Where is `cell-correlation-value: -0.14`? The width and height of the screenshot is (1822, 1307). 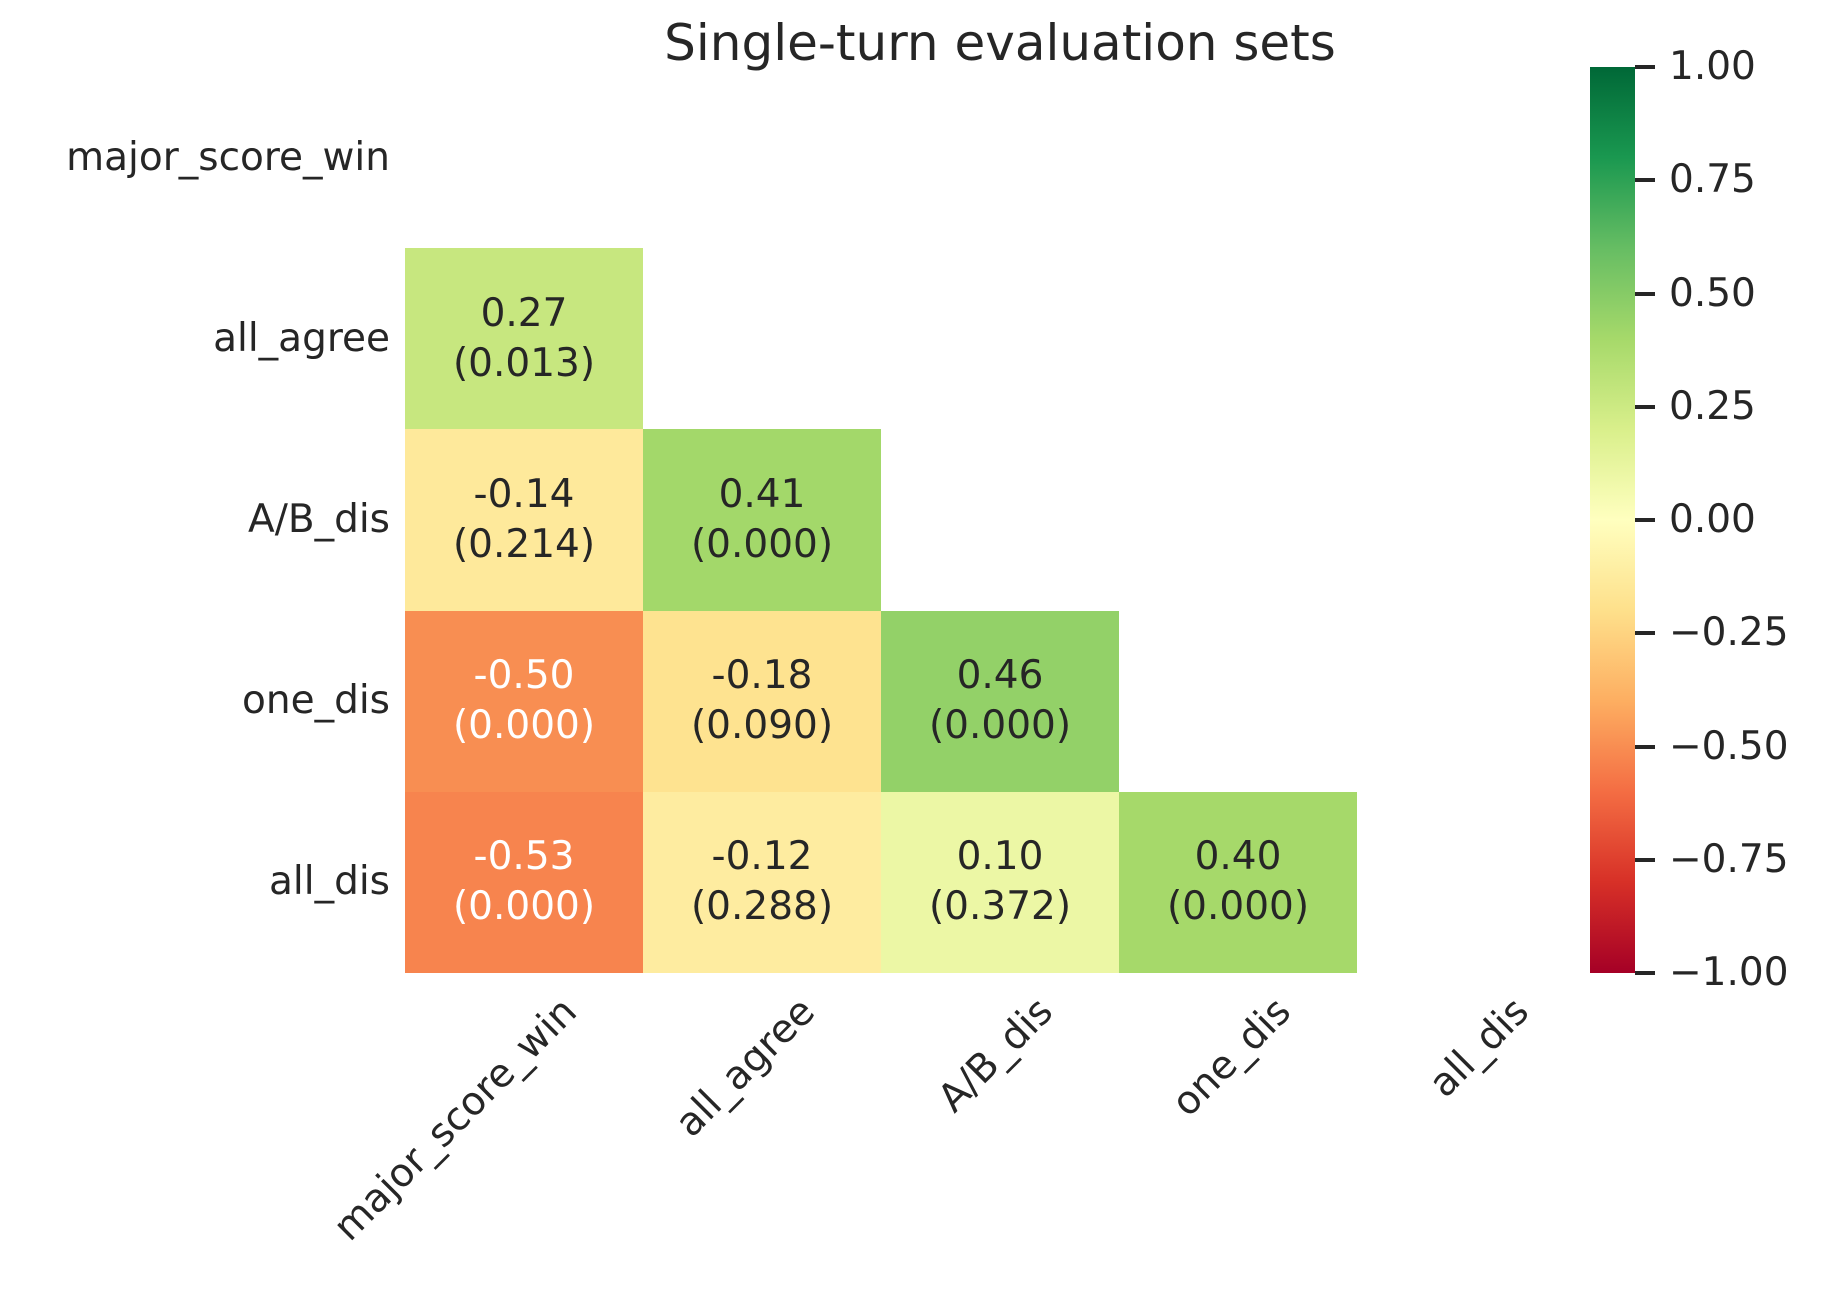 cell-correlation-value: -0.14 is located at coordinates (524, 494).